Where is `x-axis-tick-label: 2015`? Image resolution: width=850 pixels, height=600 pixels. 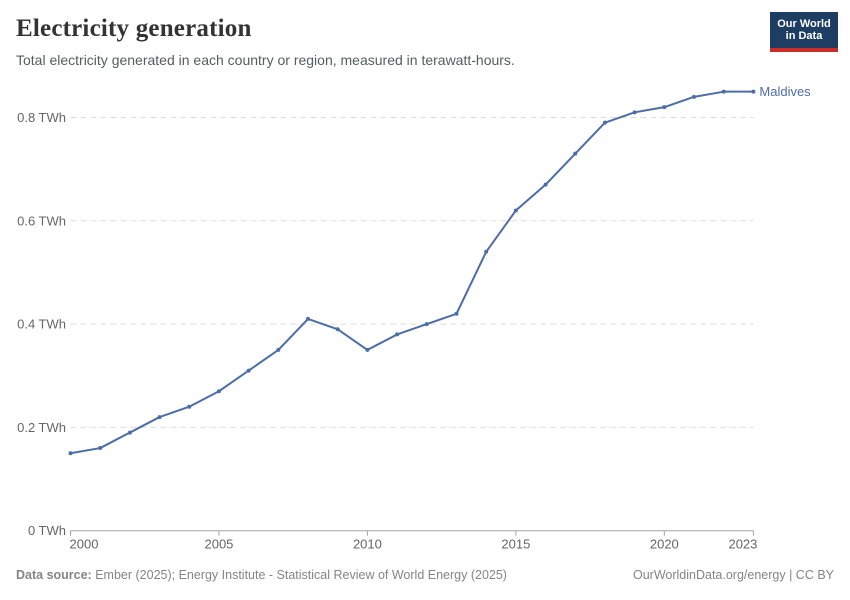 x-axis-tick-label: 2015 is located at coordinates (515, 544).